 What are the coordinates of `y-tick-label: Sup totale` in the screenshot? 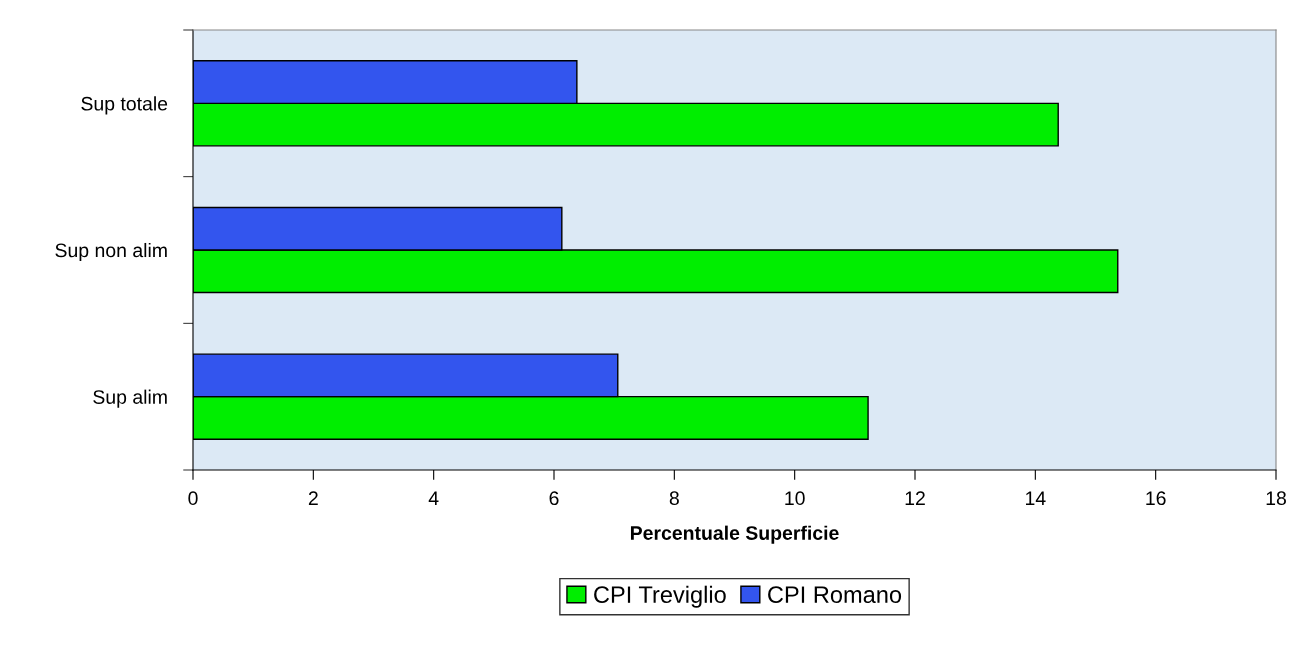 It's located at (124, 105).